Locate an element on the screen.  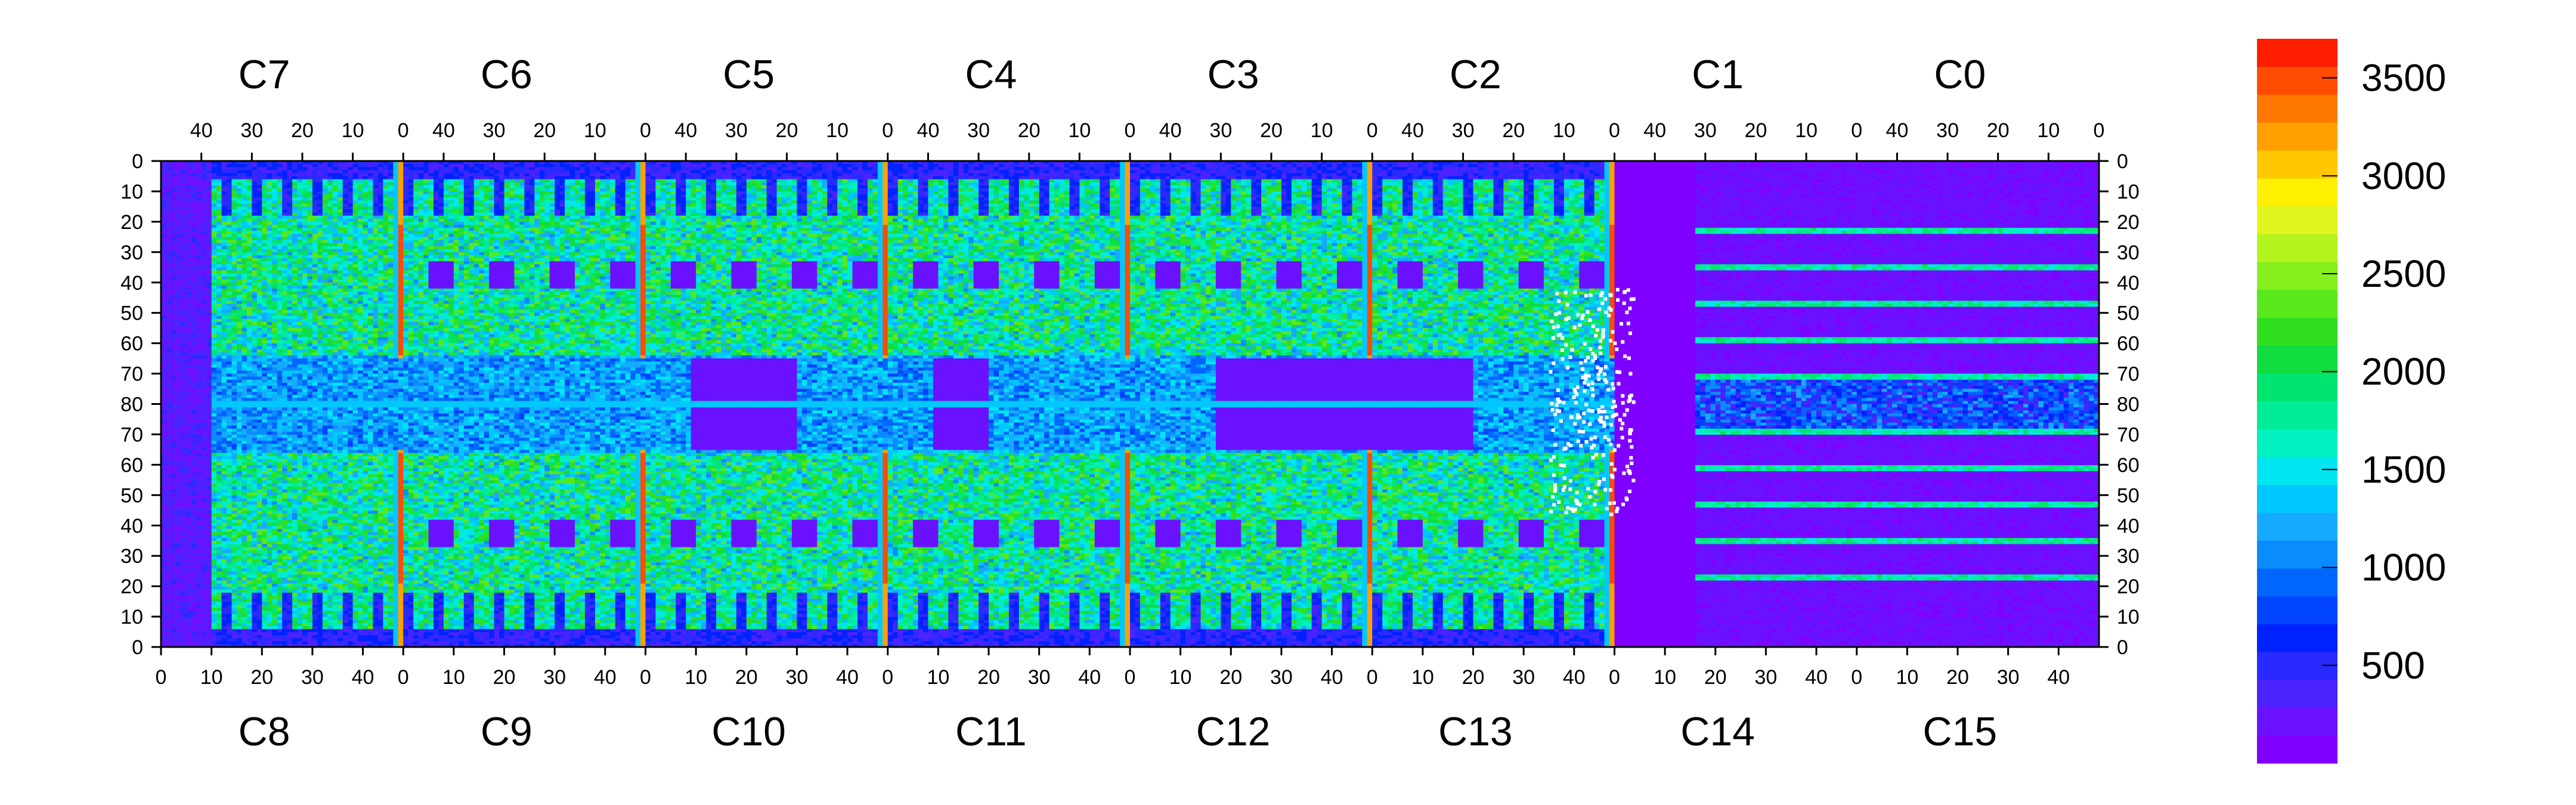
chip-label-bottom: C9 is located at coordinates (507, 732).